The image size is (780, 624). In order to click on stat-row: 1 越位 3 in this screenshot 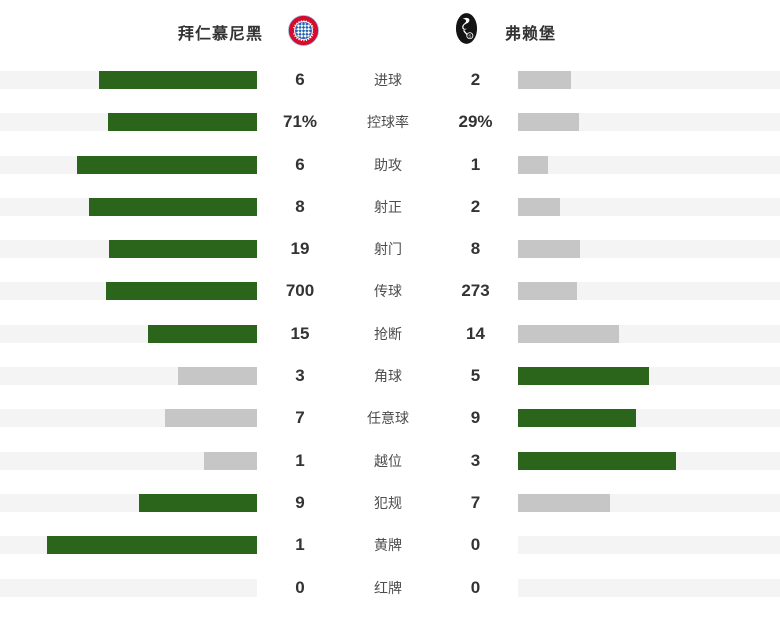, I will do `click(390, 460)`.